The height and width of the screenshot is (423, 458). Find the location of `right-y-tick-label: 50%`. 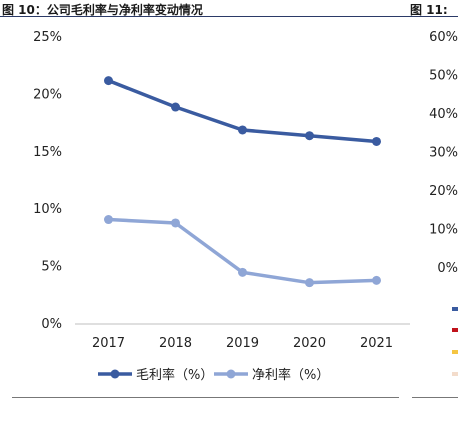

right-y-tick-label: 50% is located at coordinates (443, 76).